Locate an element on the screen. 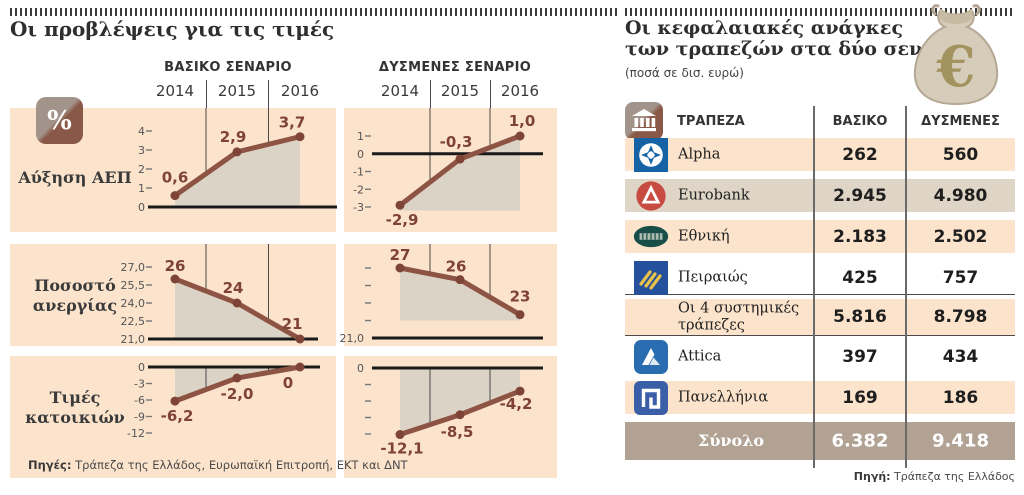  svg-text: 1 is located at coordinates (360, 136).